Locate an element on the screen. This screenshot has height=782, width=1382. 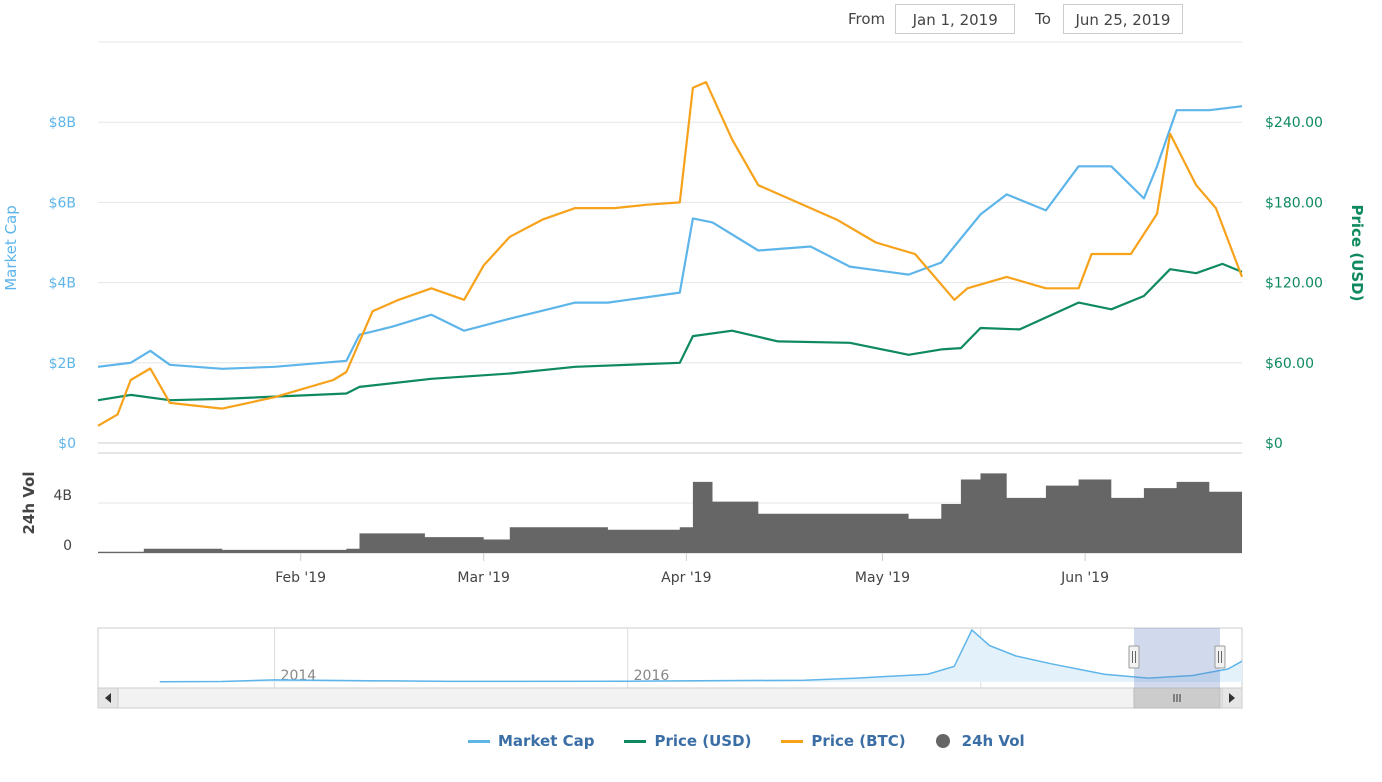
vol-tick-label: 4B is located at coordinates (62, 496).